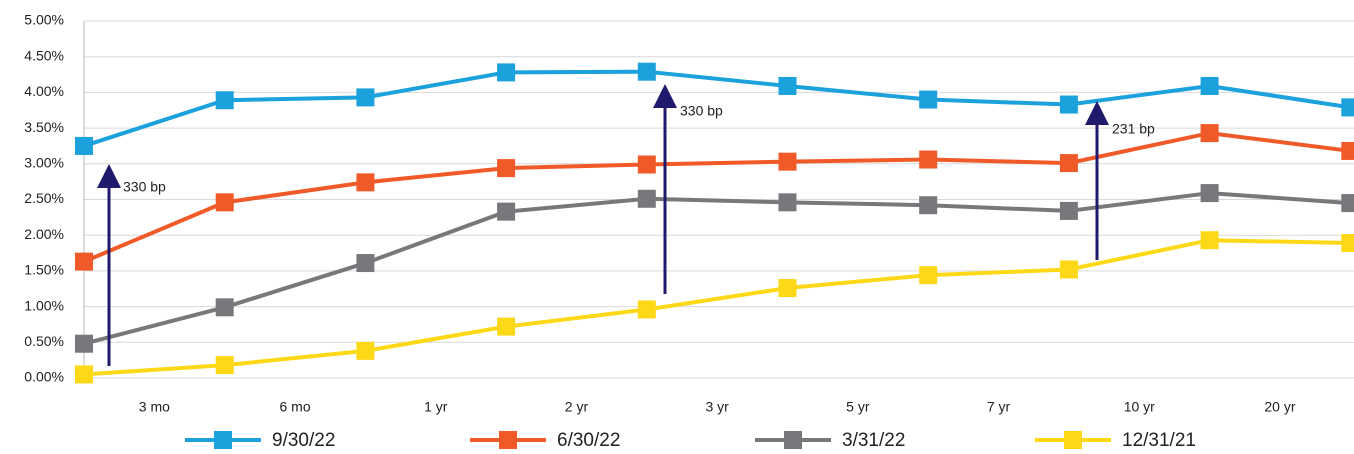  Describe the element at coordinates (44, 163) in the screenshot. I see `y-tick-label: 3.00%` at that location.